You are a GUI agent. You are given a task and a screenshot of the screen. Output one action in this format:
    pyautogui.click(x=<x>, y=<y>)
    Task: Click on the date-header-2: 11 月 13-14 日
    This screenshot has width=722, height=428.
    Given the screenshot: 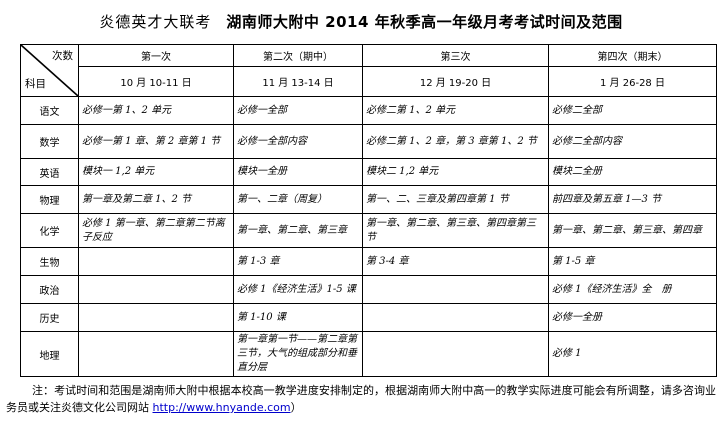 What is the action you would take?
    pyautogui.click(x=298, y=81)
    